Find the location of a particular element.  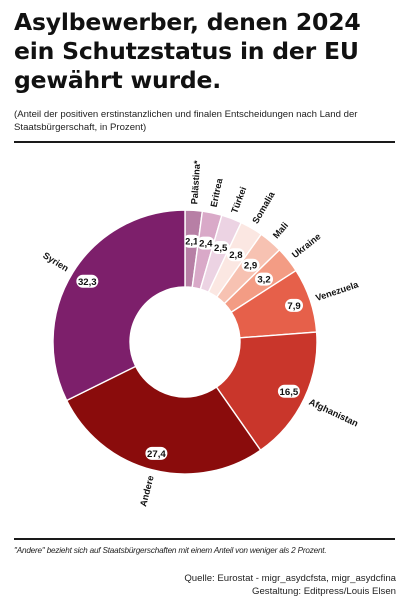

top-divider is located at coordinates (204, 142).